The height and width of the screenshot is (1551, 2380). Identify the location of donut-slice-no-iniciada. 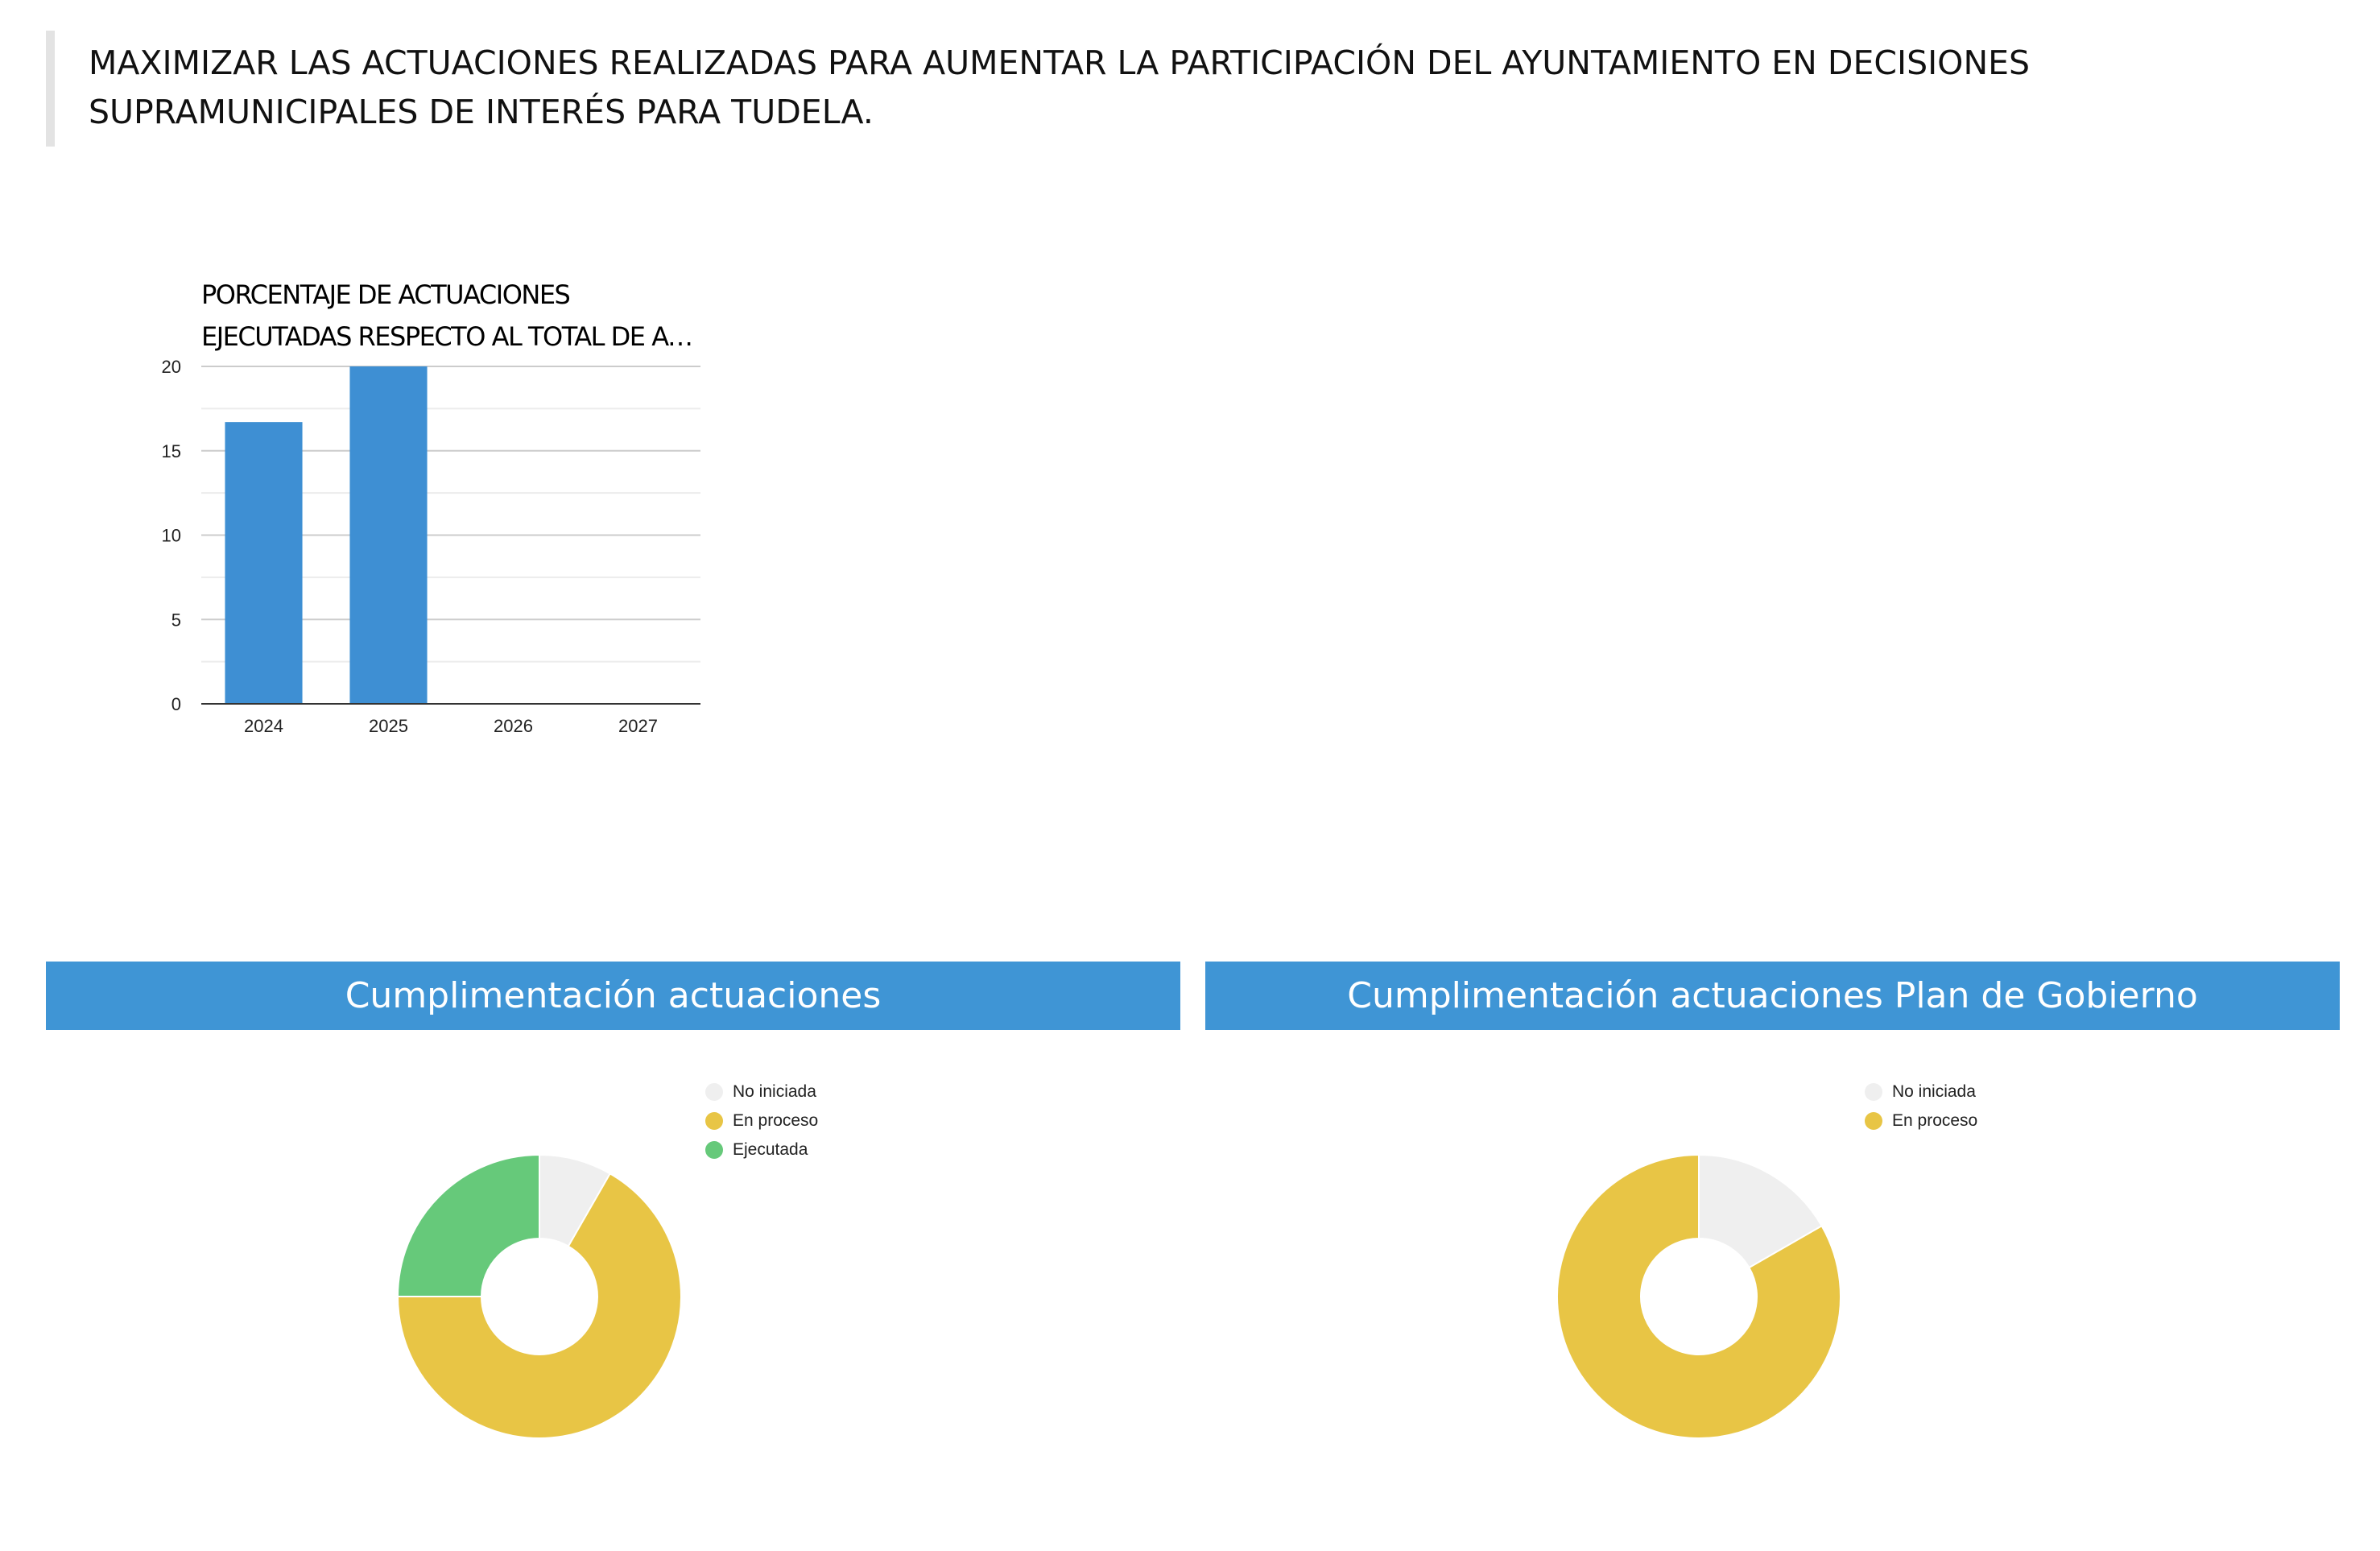
(1760, 1211).